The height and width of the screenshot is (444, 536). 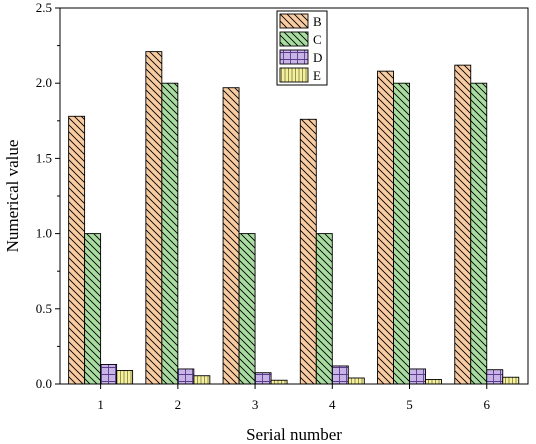 I want to click on legend-swatch-e, so click(x=294, y=75).